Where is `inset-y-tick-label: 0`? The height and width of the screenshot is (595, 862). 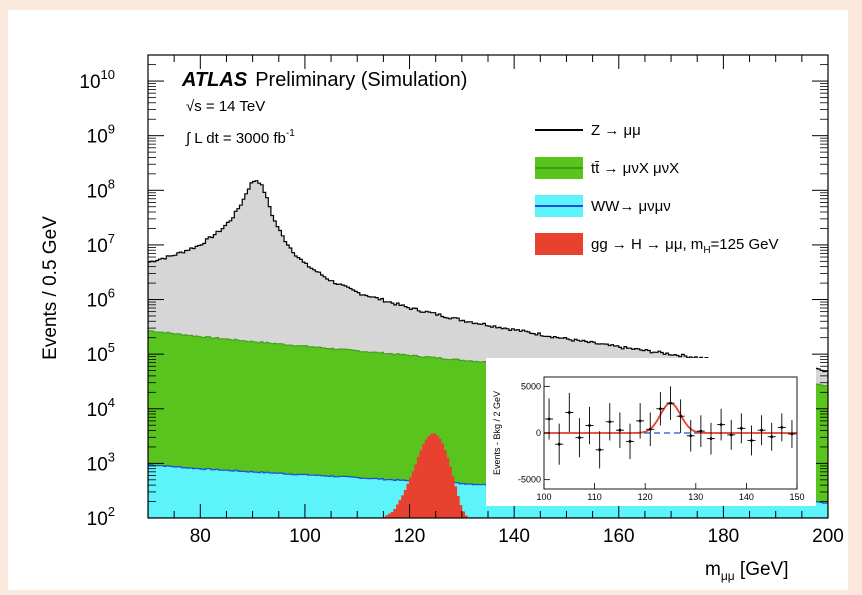
inset-y-tick-label: 0 is located at coordinates (538, 433).